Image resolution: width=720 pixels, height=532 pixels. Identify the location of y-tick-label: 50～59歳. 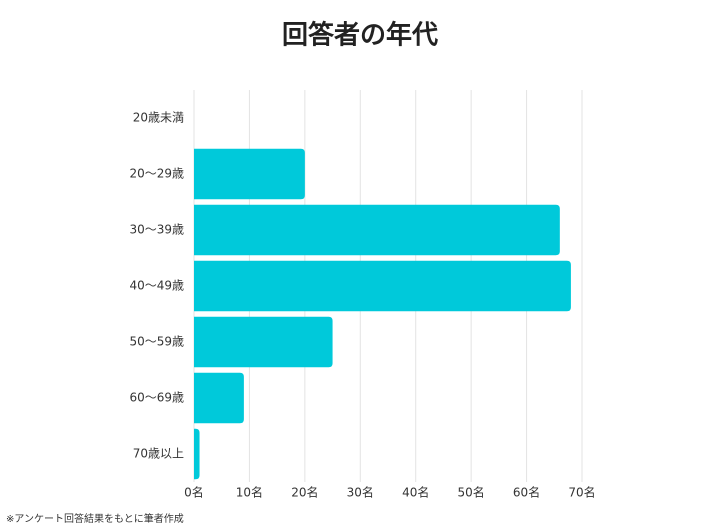
(156, 342).